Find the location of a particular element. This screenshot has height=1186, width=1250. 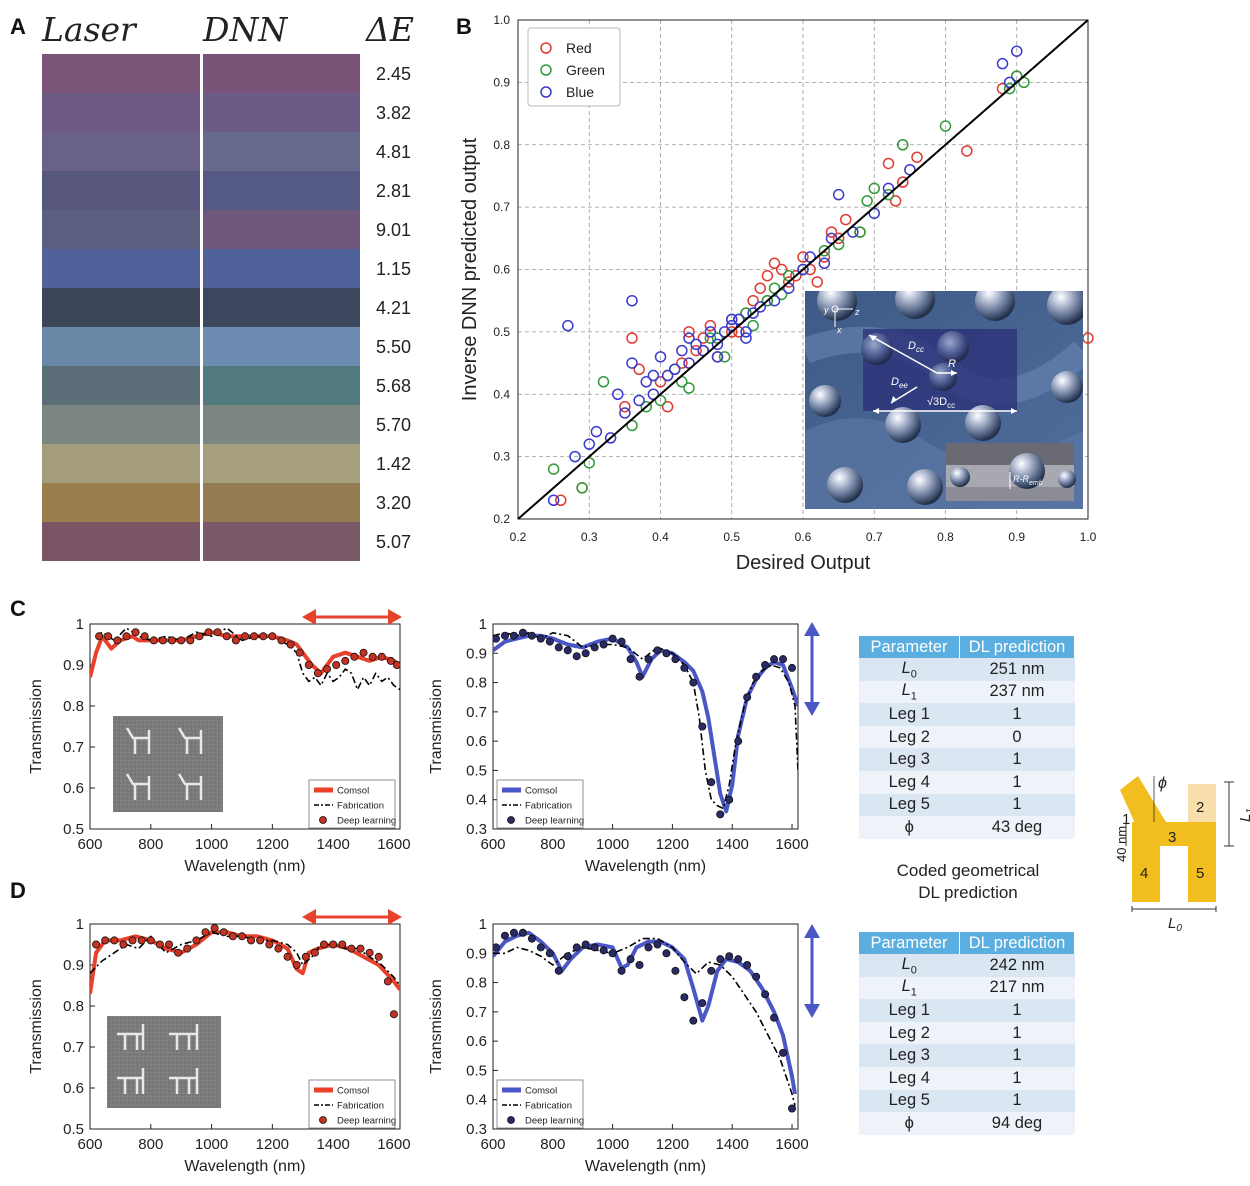

geometry-diagram: 1 2 3 4 5 ϕ L1 40 nm L0 is located at coordinates (1182, 854).